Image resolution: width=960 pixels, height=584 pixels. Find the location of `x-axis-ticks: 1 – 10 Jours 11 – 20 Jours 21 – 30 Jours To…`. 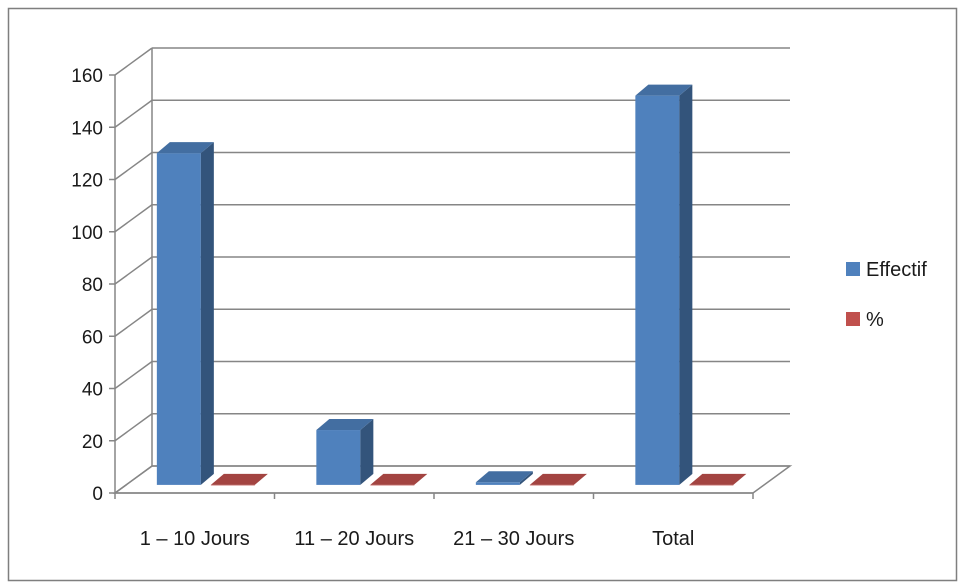

x-axis-ticks: 1 – 10 Jours 11 – 20 Jours 21 – 30 Jours To… is located at coordinates (434, 521).